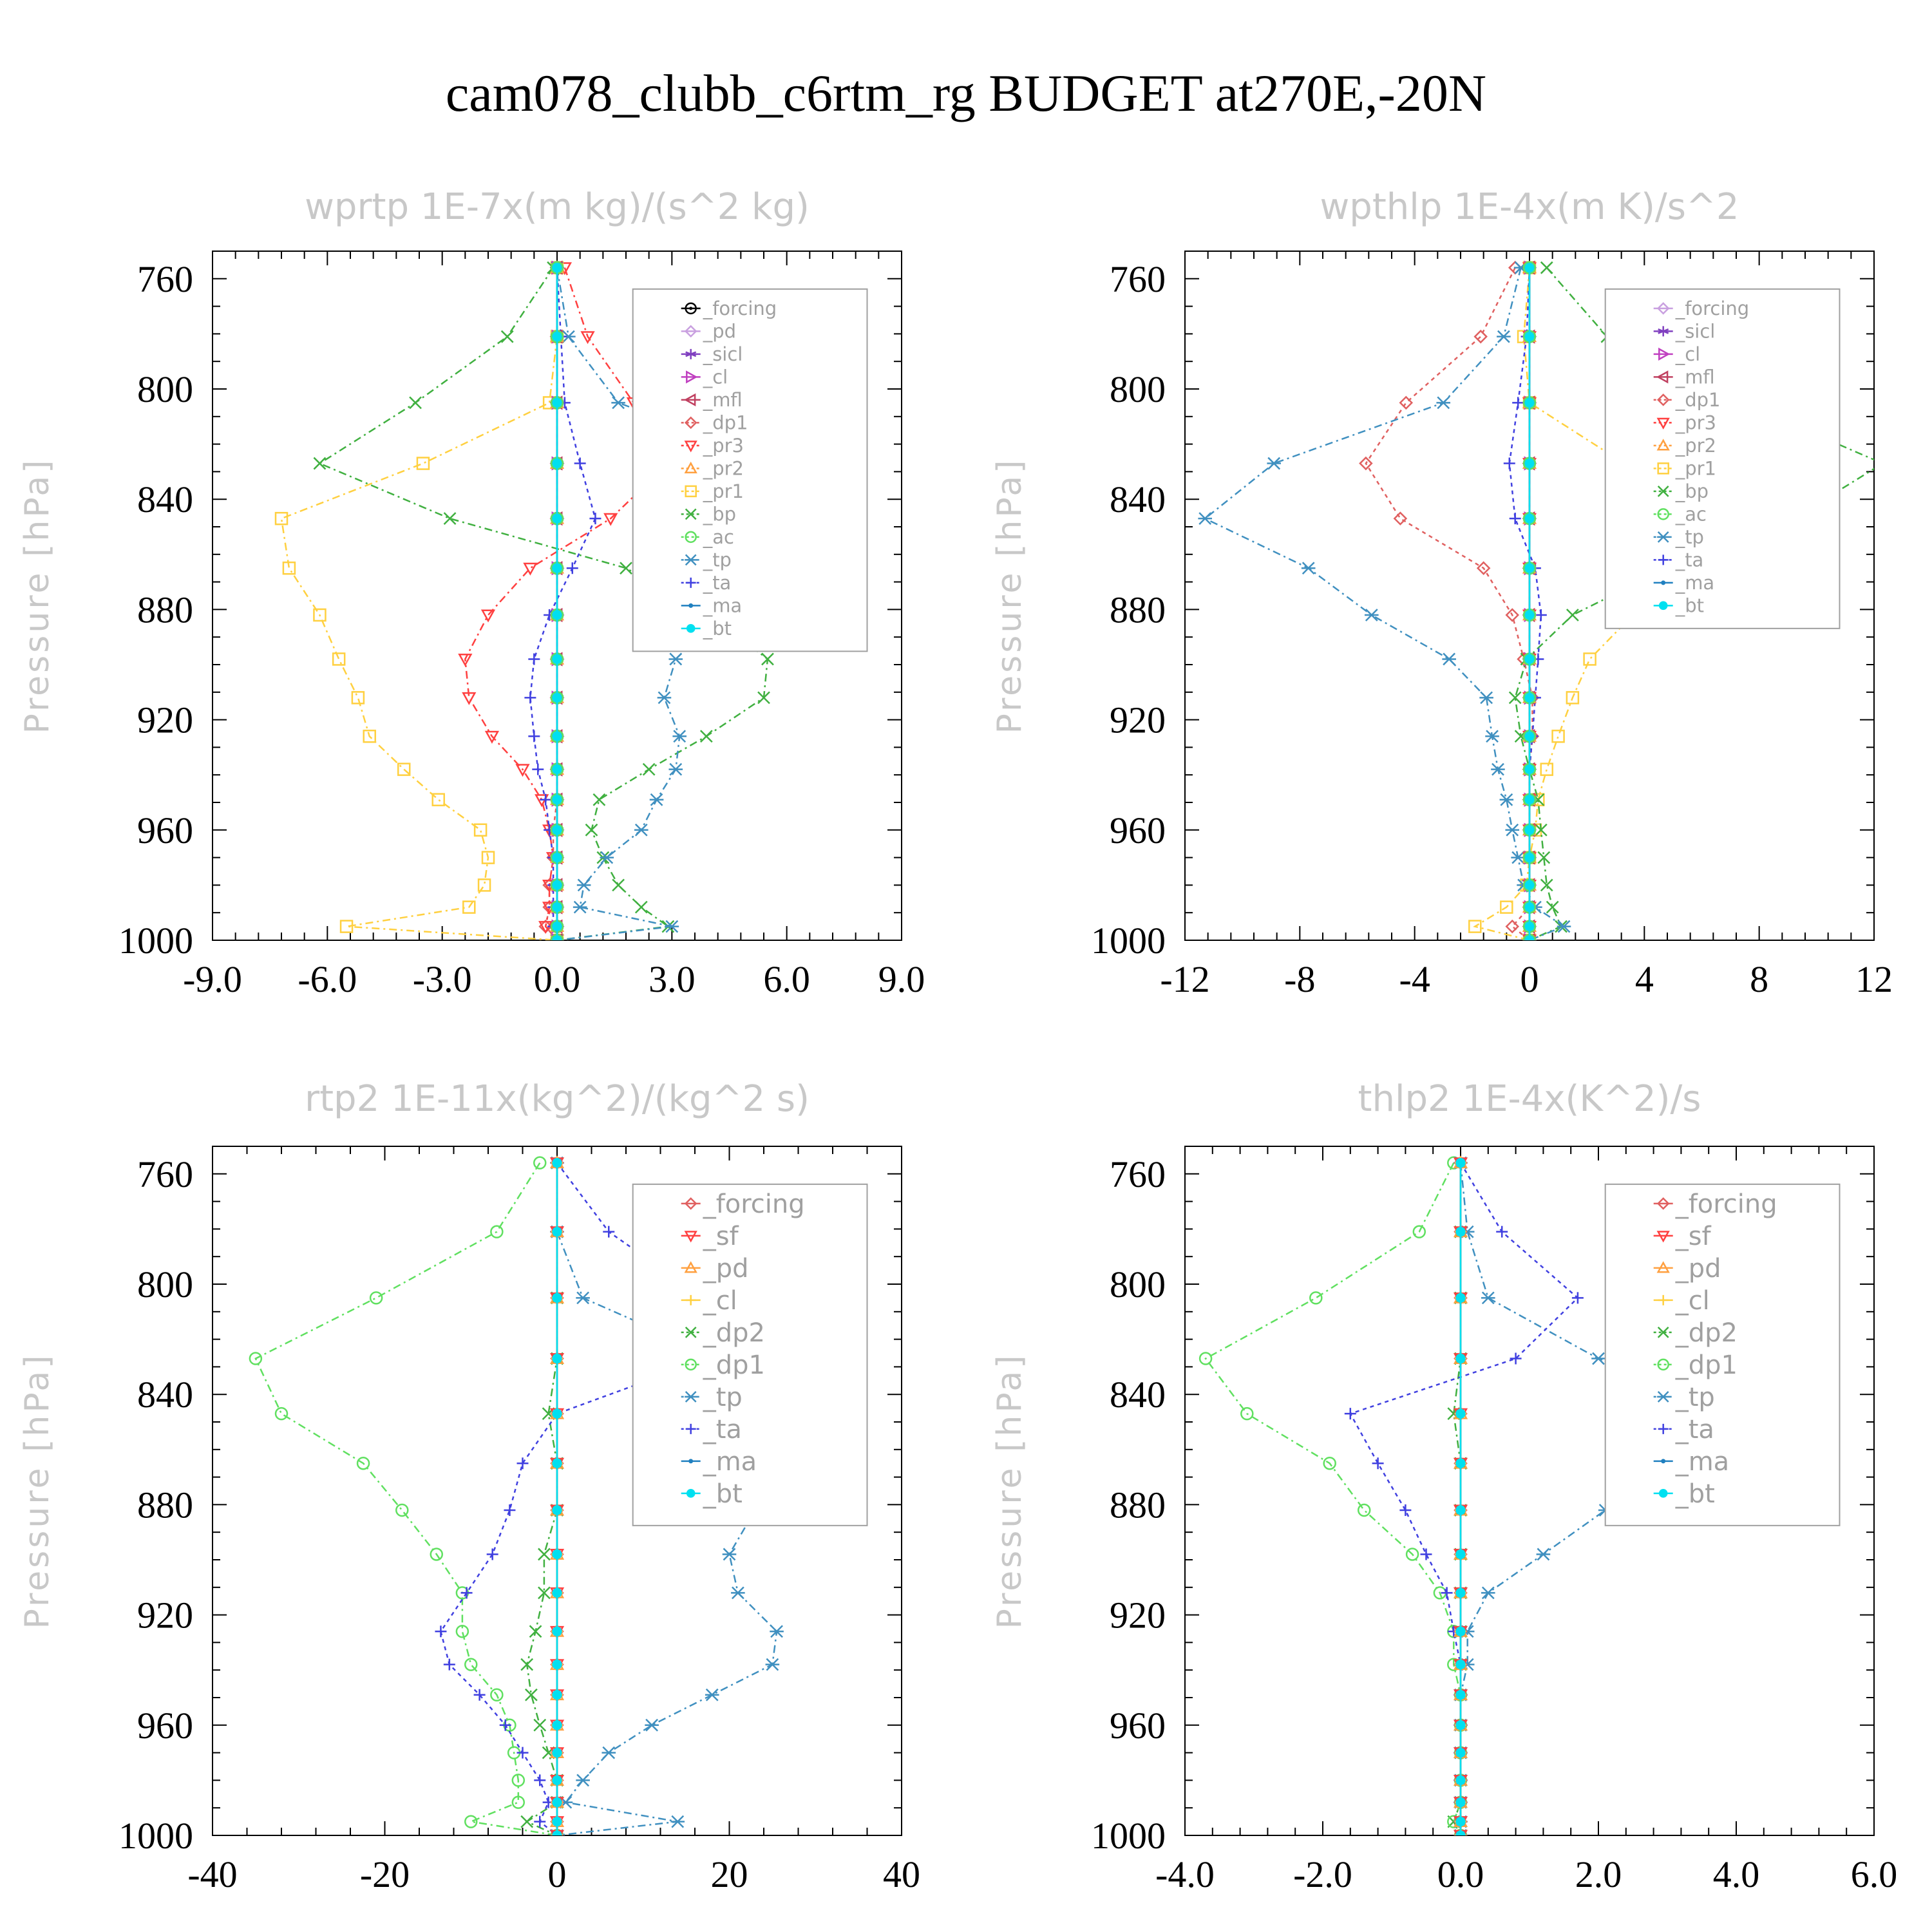  I want to click on legend-marker_bp, so click(691, 514).